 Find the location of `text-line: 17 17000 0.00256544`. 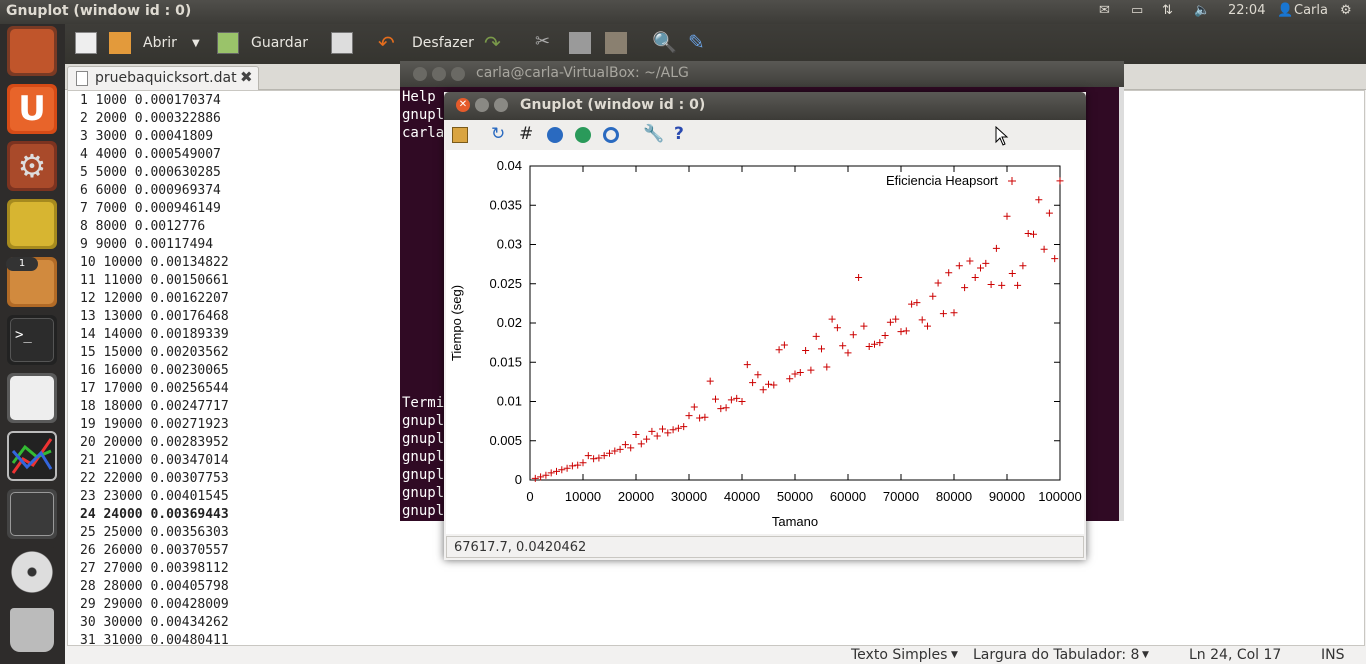

text-line: 17 17000 0.00256544 is located at coordinates (154, 388).